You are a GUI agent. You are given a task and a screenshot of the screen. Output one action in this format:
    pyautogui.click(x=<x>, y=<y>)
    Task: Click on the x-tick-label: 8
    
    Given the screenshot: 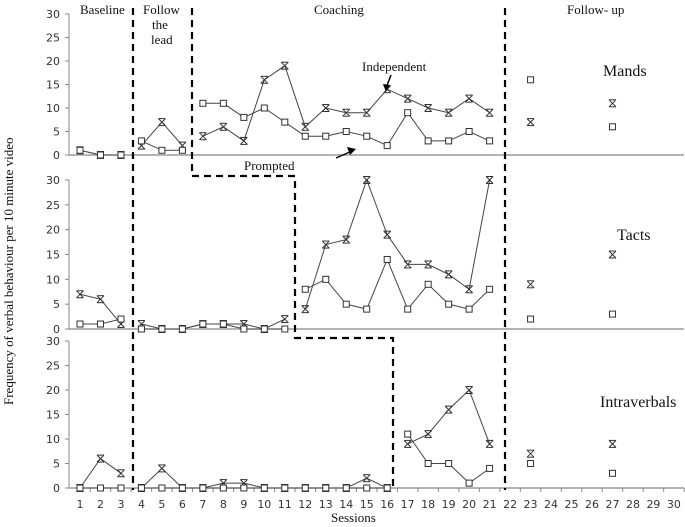 What is the action you would take?
    pyautogui.click(x=223, y=504)
    